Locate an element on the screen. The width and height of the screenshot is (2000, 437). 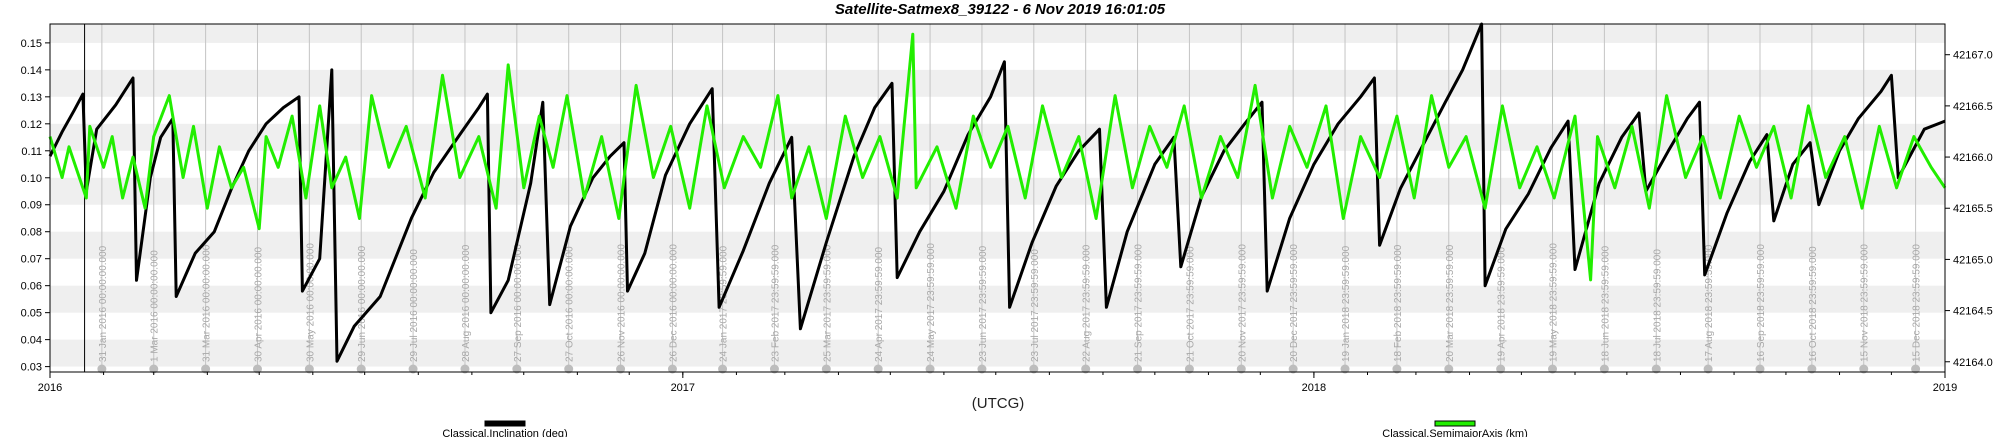
event-label: 25 Mar 2017 23:59:59.000 is located at coordinates (827, 303).